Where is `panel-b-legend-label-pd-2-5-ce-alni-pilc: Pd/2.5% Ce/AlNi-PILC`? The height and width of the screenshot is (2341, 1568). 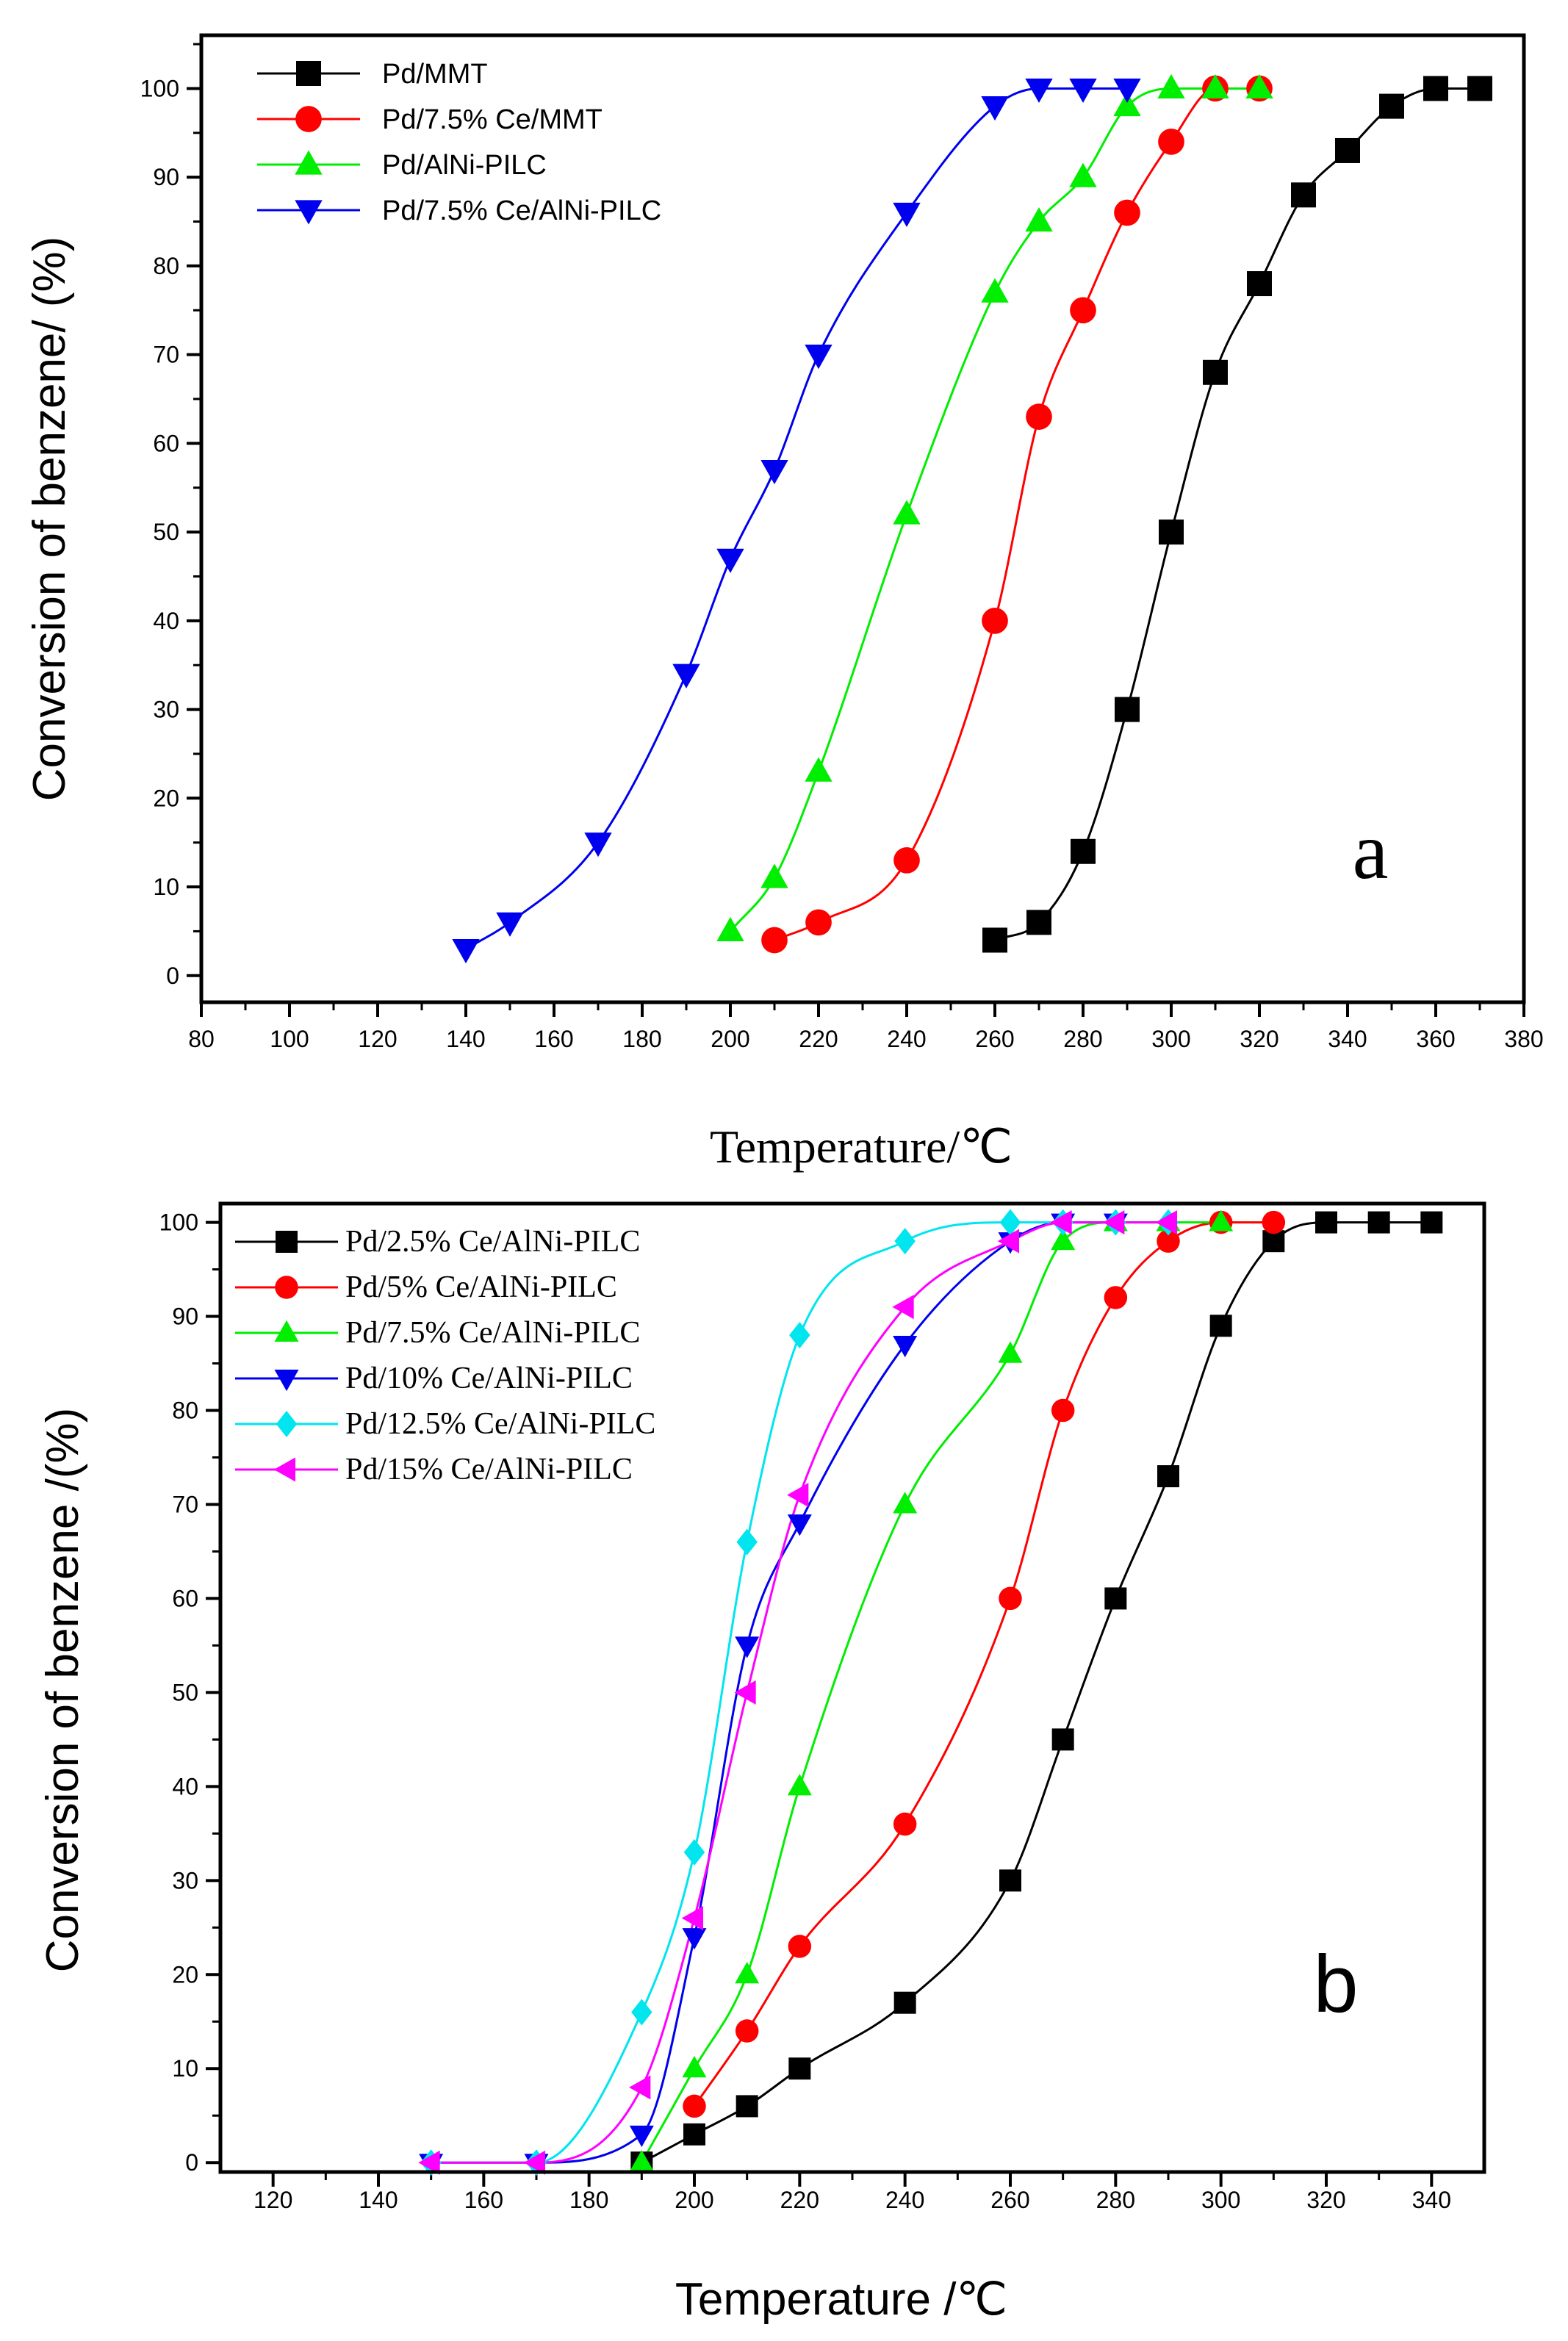 panel-b-legend-label-pd-2-5-ce-alni-pilc: Pd/2.5% Ce/AlNi-PILC is located at coordinates (493, 1242).